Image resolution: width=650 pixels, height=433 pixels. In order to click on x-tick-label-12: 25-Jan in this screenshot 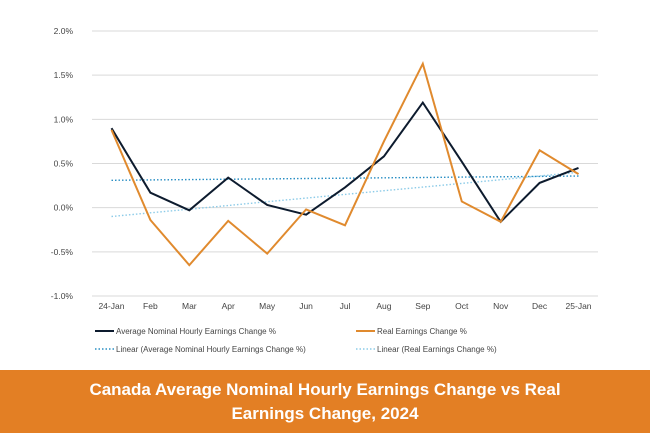, I will do `click(579, 306)`.